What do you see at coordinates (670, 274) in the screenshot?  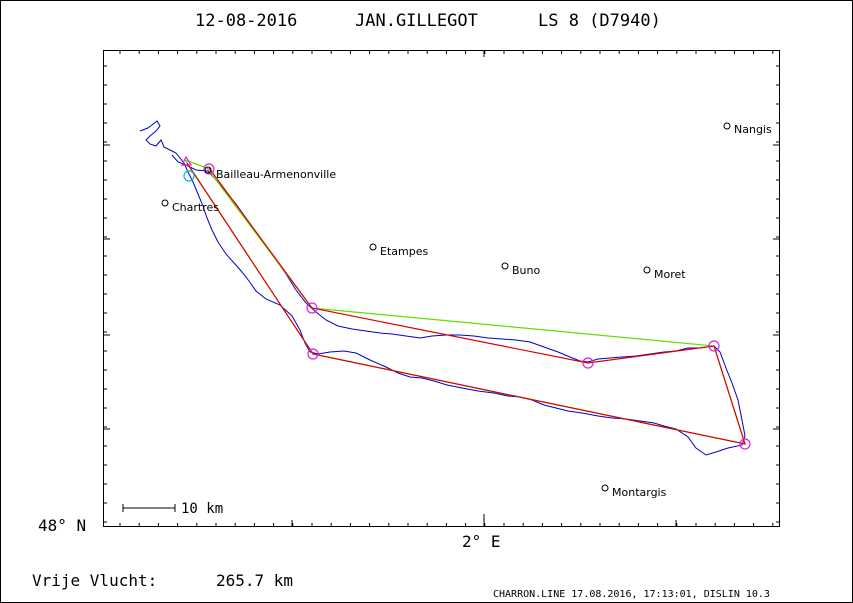 I see `town-label: Moret` at bounding box center [670, 274].